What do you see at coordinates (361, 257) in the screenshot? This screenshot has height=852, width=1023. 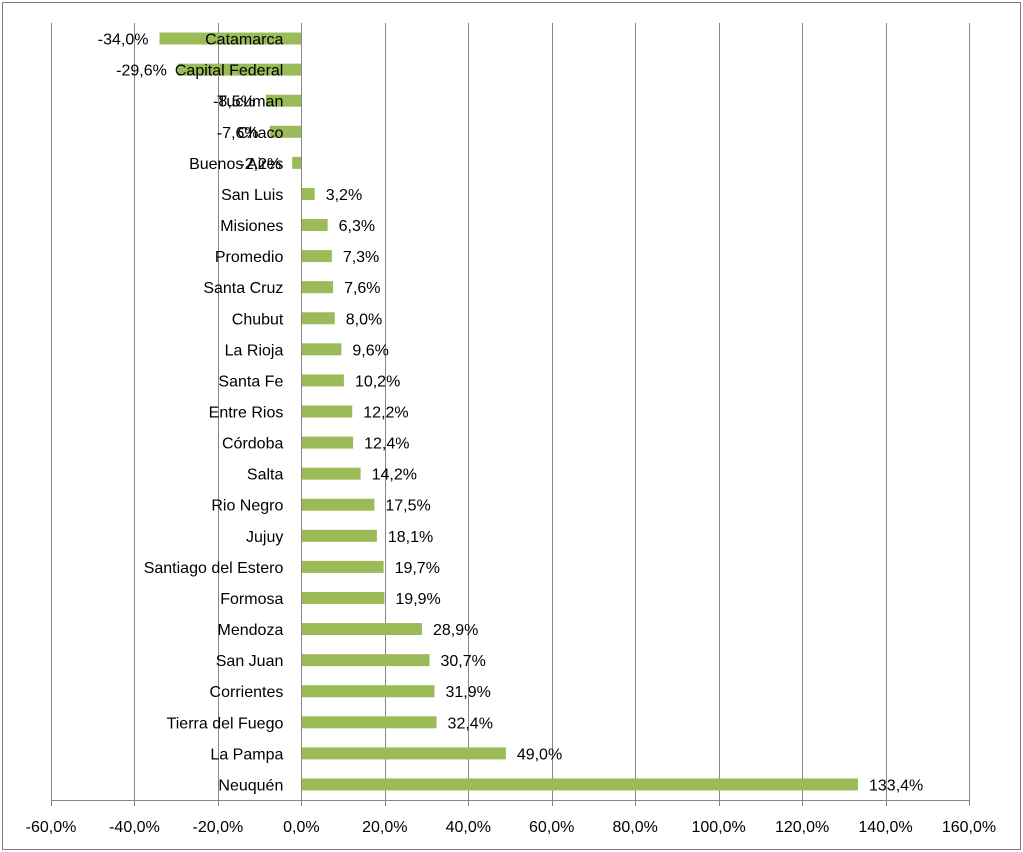 I see `data-label: 7,3%` at bounding box center [361, 257].